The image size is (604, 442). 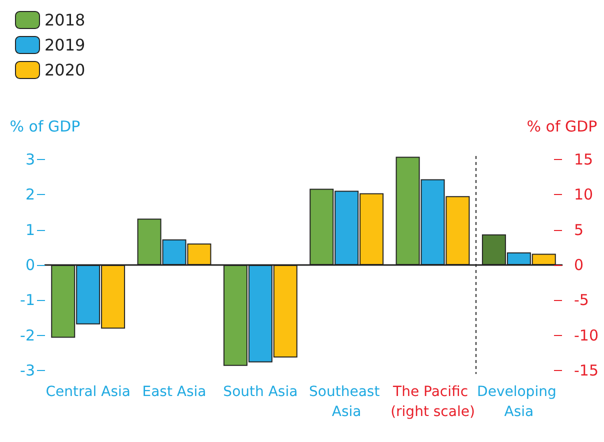 What do you see at coordinates (579, 265) in the screenshot?
I see `y2-tick-label: 0` at bounding box center [579, 265].